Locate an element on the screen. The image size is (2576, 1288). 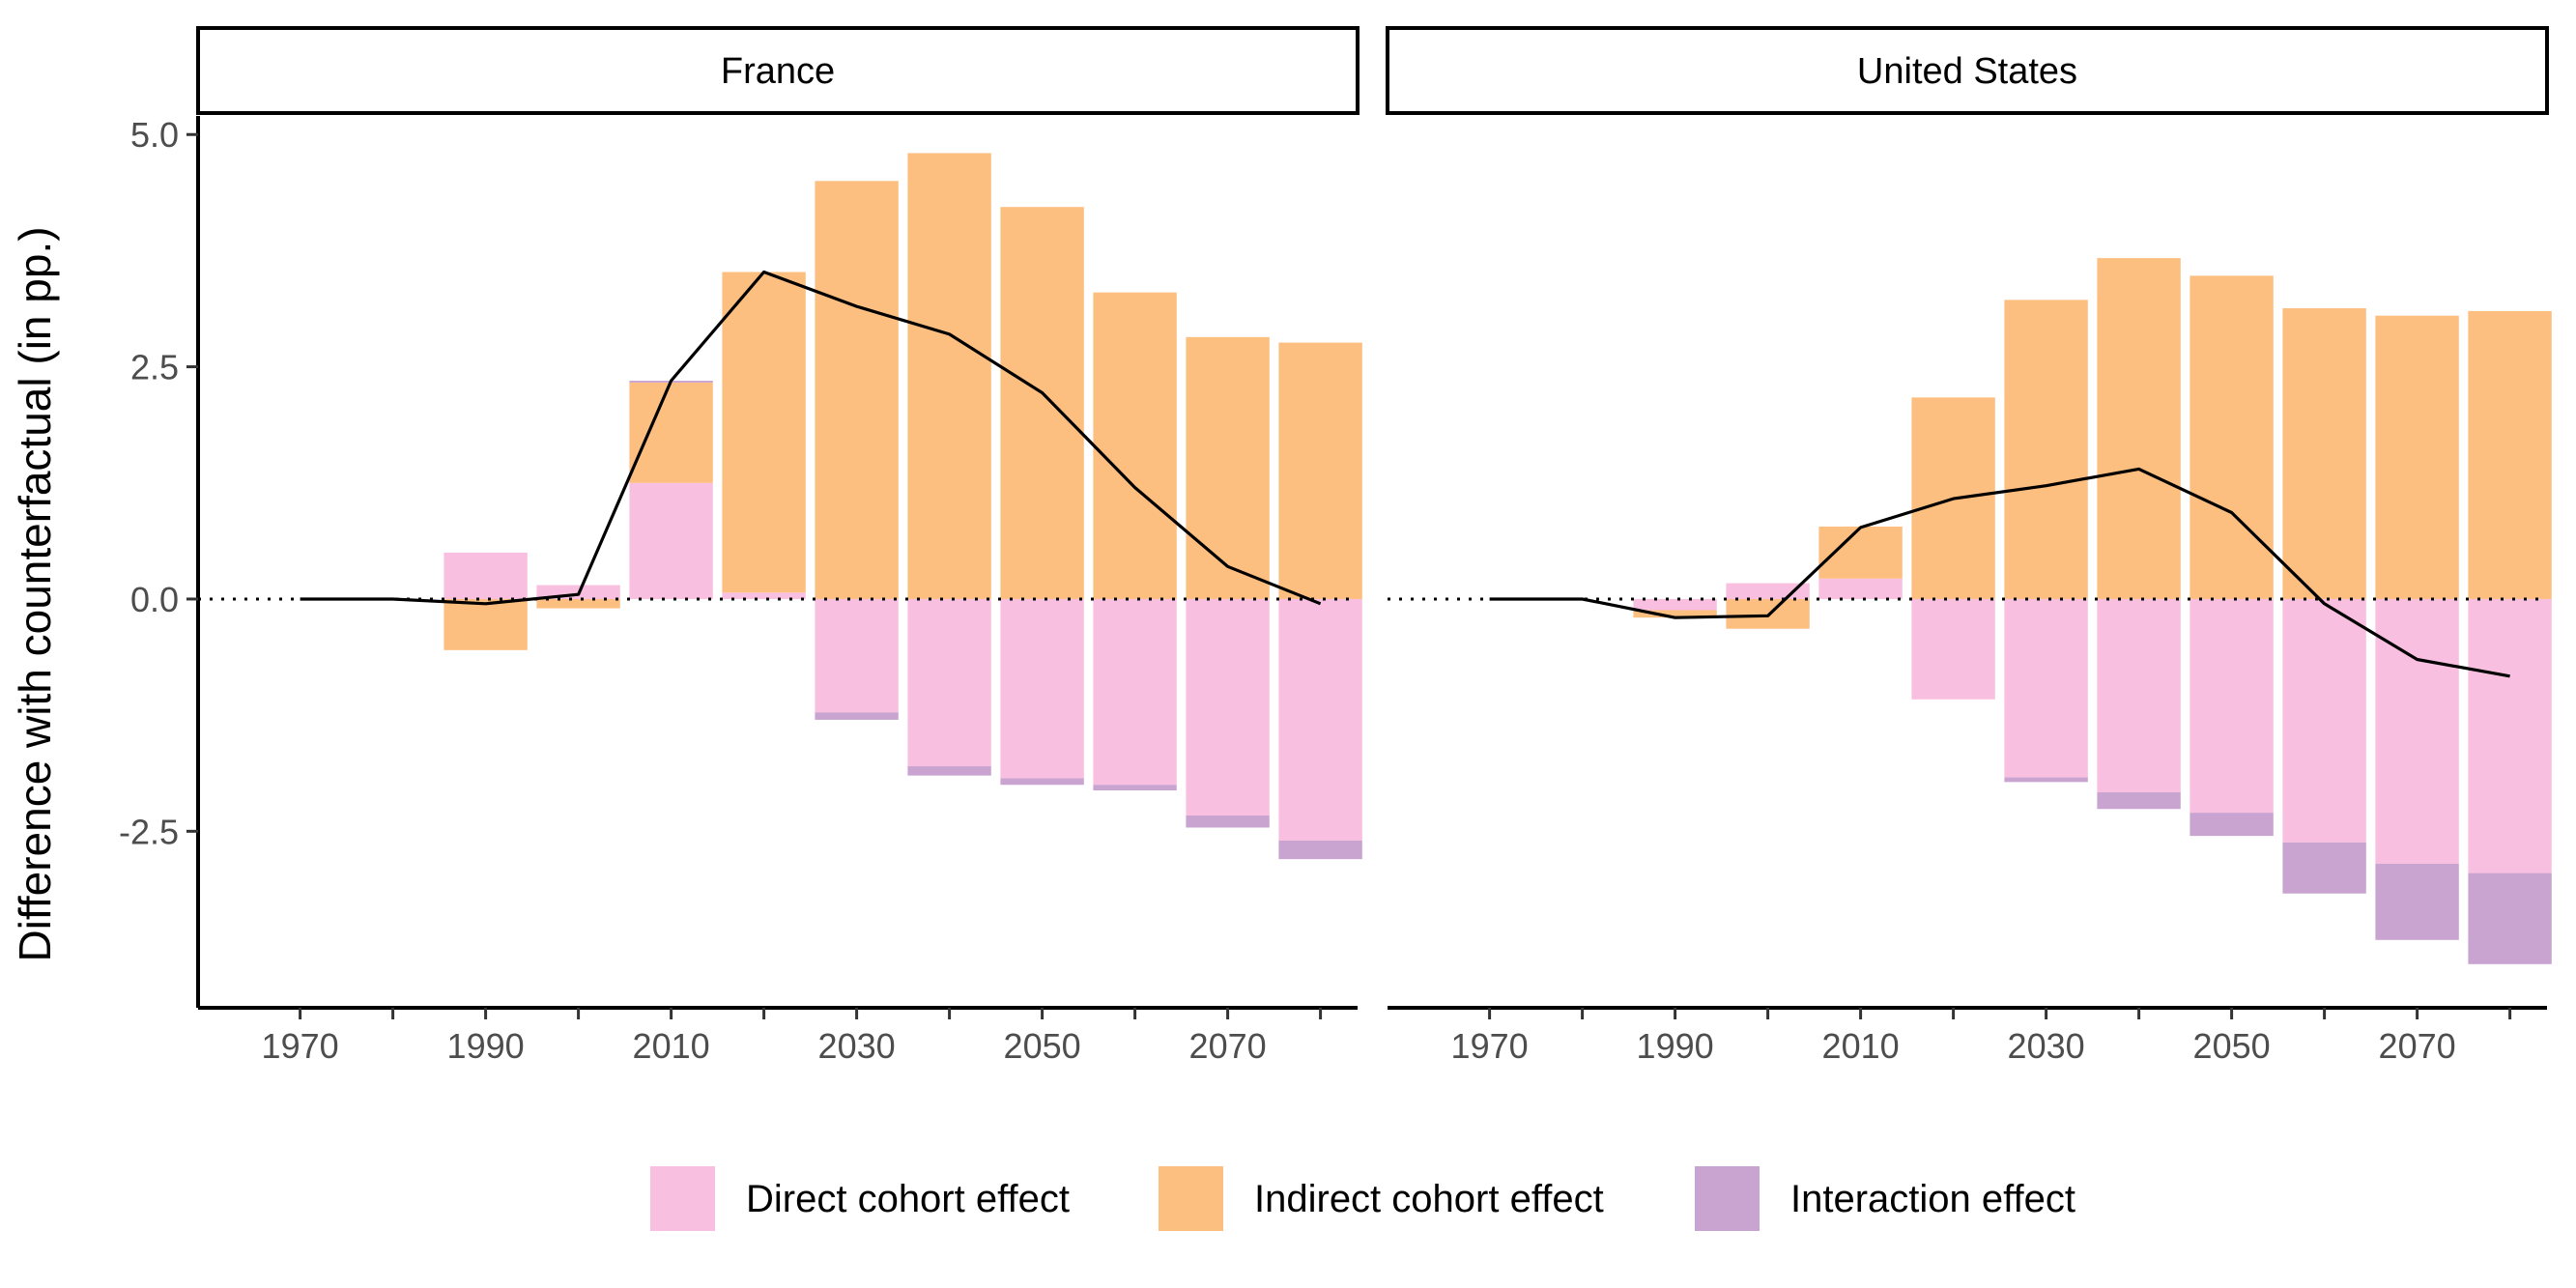
legend-item: Interaction effect is located at coordinates (1885, 1199).